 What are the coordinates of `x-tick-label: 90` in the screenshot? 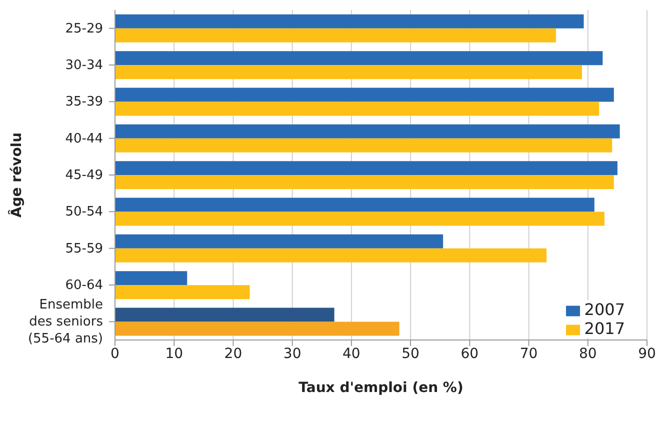 It's located at (647, 354).